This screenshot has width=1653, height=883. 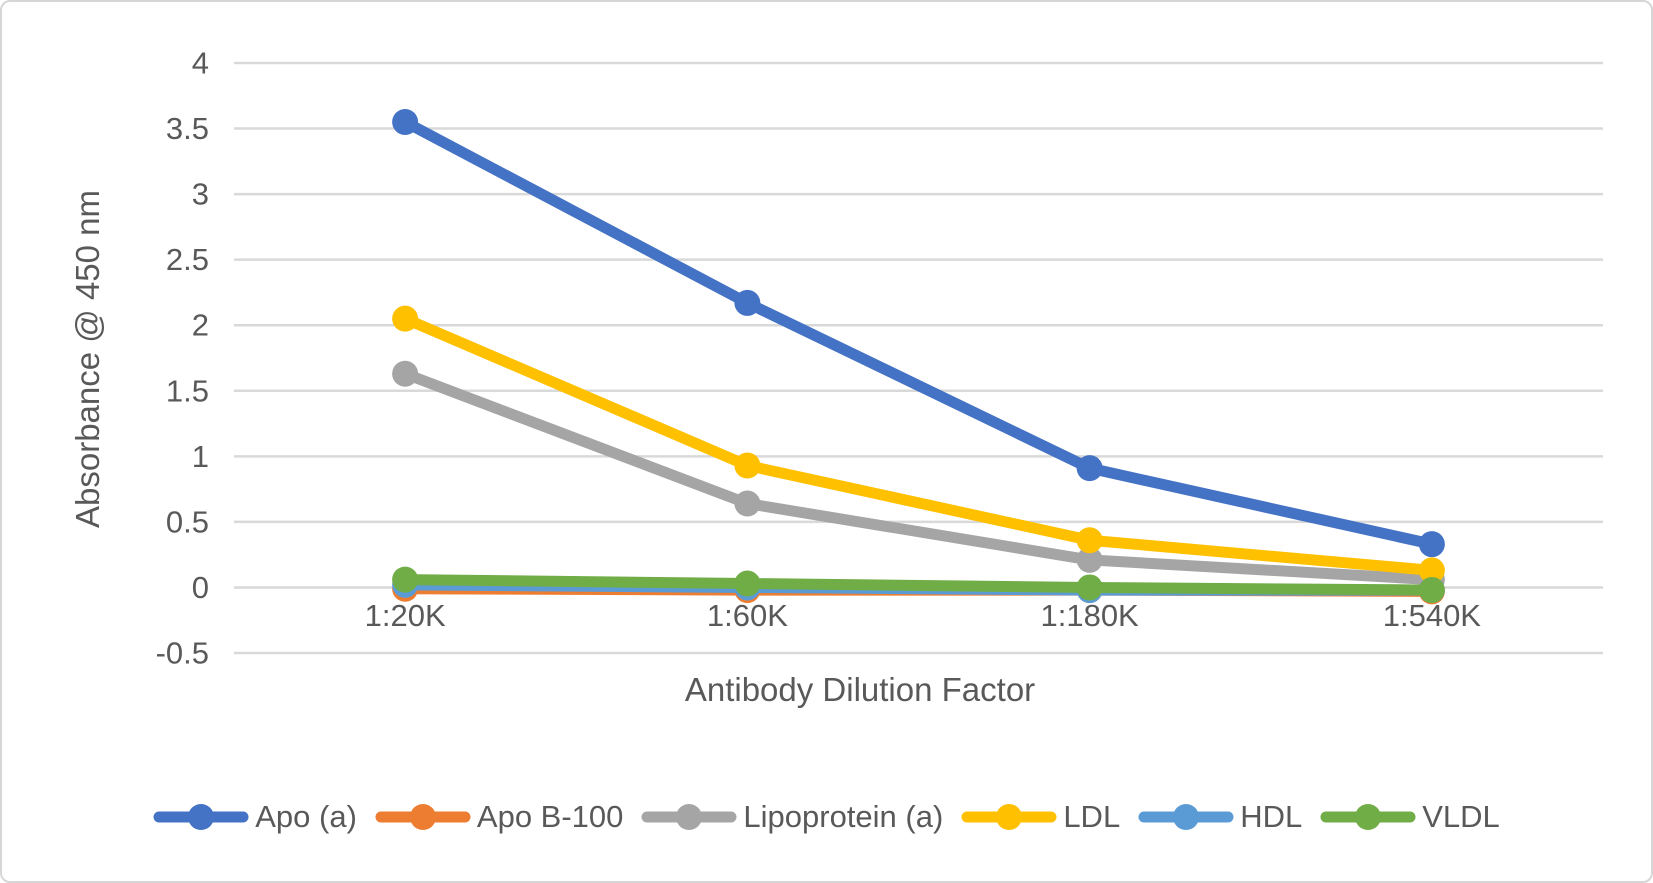 What do you see at coordinates (918, 585) in the screenshot?
I see `series-line-vldl` at bounding box center [918, 585].